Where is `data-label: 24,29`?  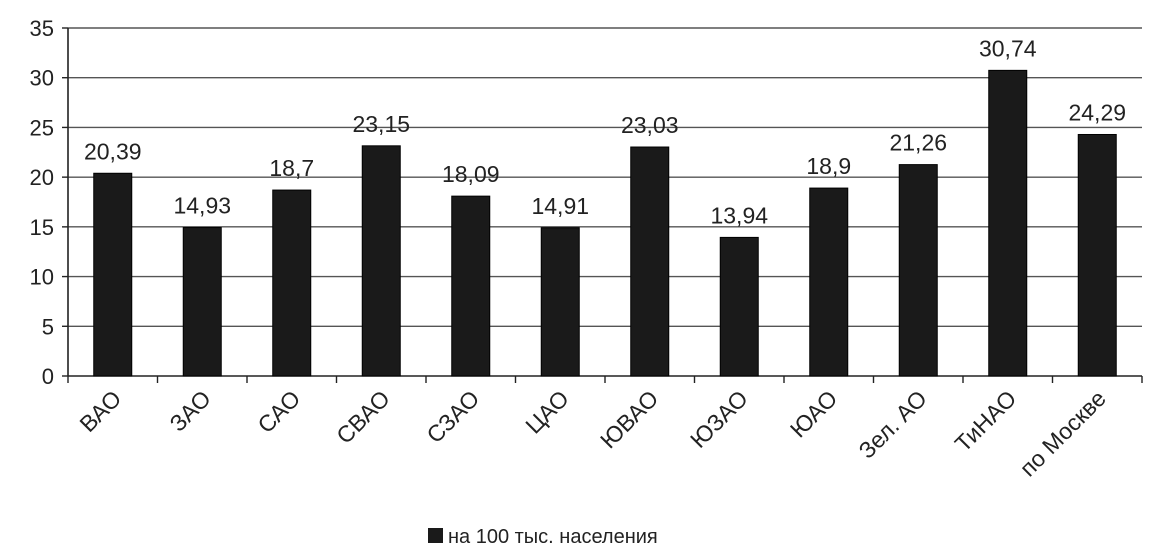 data-label: 24,29 is located at coordinates (1097, 112).